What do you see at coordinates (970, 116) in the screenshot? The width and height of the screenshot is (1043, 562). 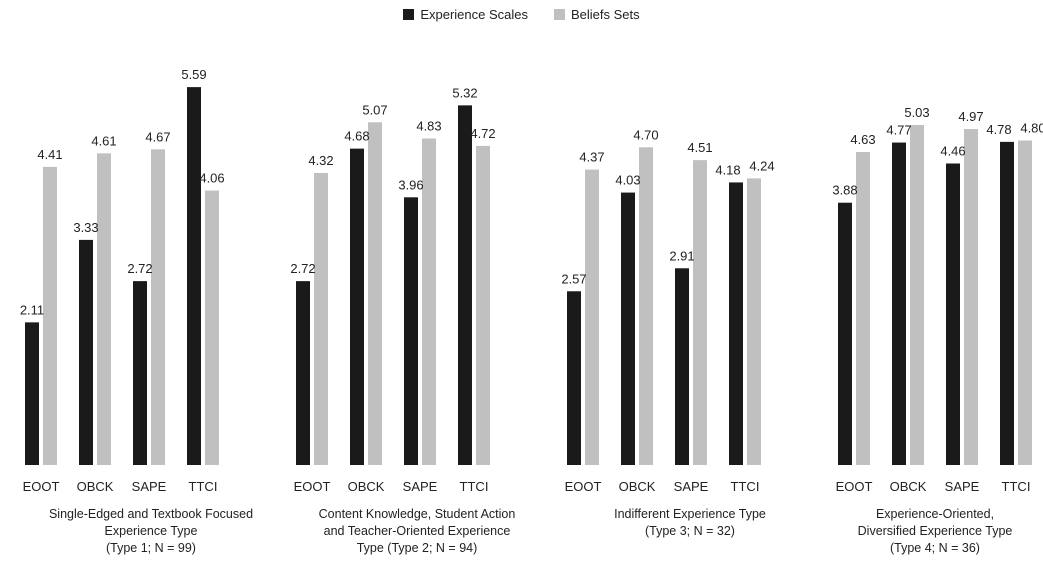 I see `data-label-beliefs-g4-sape: 4.97` at bounding box center [970, 116].